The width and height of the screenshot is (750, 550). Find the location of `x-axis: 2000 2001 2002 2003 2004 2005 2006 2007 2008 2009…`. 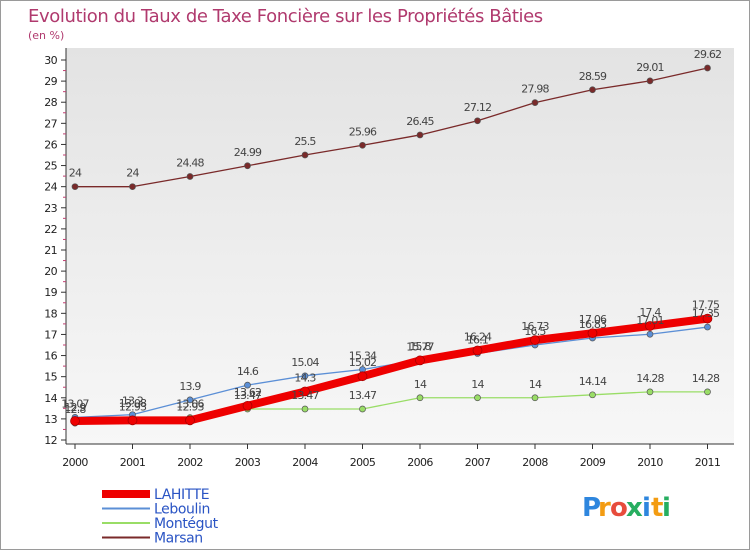

x-axis: 2000 2001 2002 2003 2004 2005 2006 2007 2008 2009… is located at coordinates (398, 456).